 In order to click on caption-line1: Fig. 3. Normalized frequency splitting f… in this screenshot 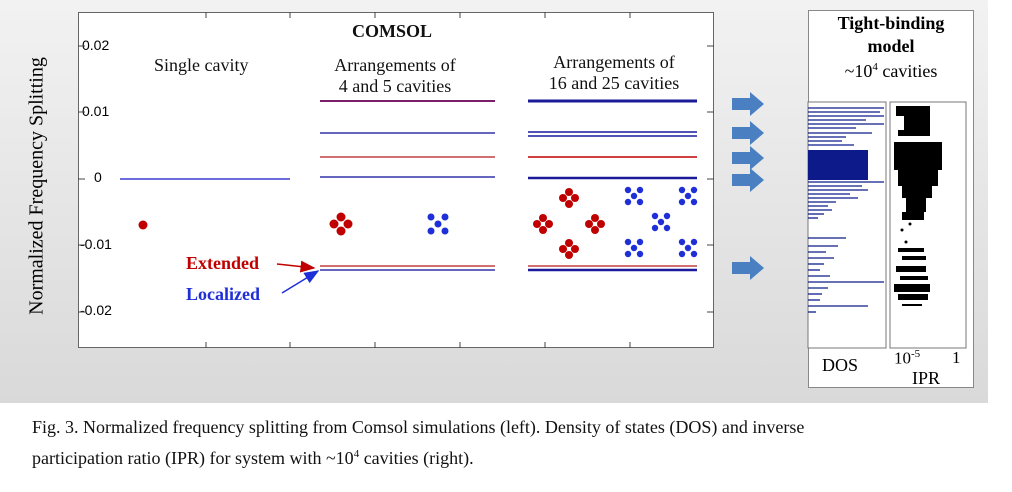, I will do `click(418, 427)`.